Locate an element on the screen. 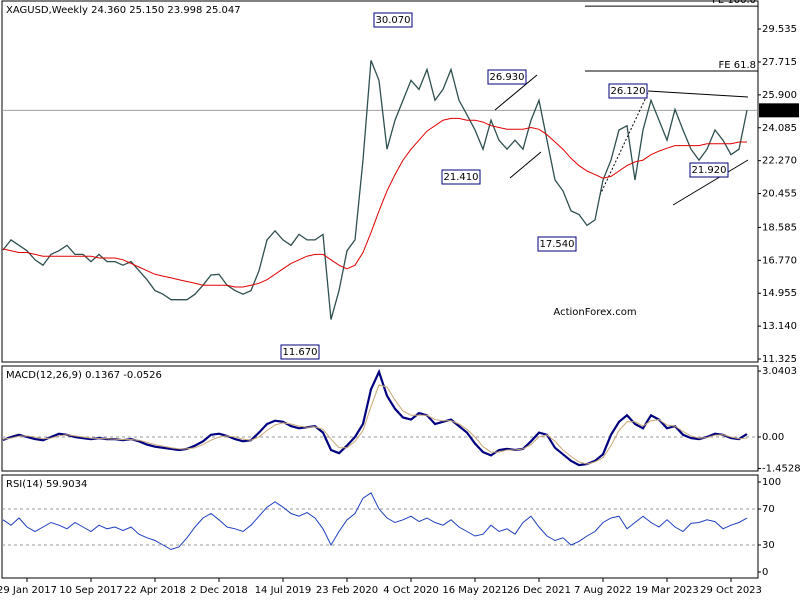 The height and width of the screenshot is (600, 800). panel-title: RSI(14) 59.9034 is located at coordinates (46, 484).